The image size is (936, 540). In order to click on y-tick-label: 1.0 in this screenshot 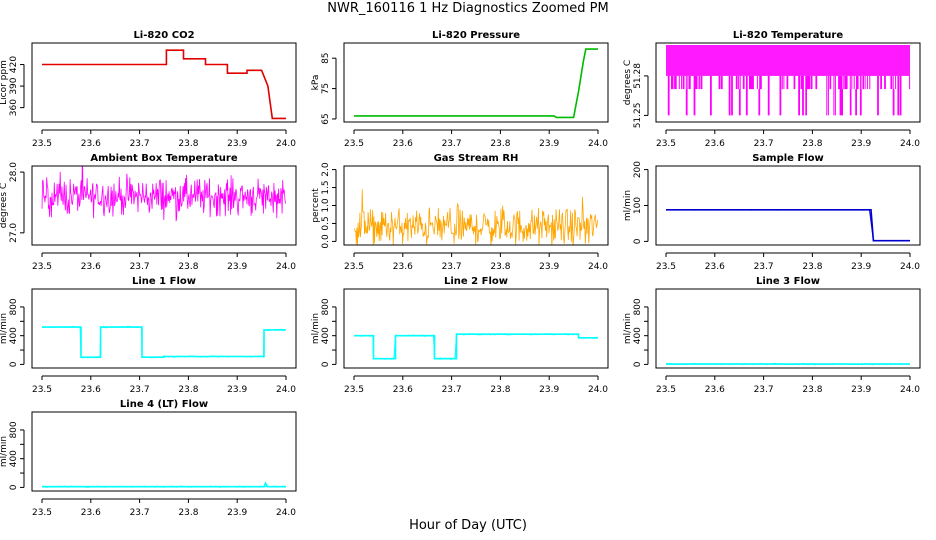, I will do `click(326, 205)`.